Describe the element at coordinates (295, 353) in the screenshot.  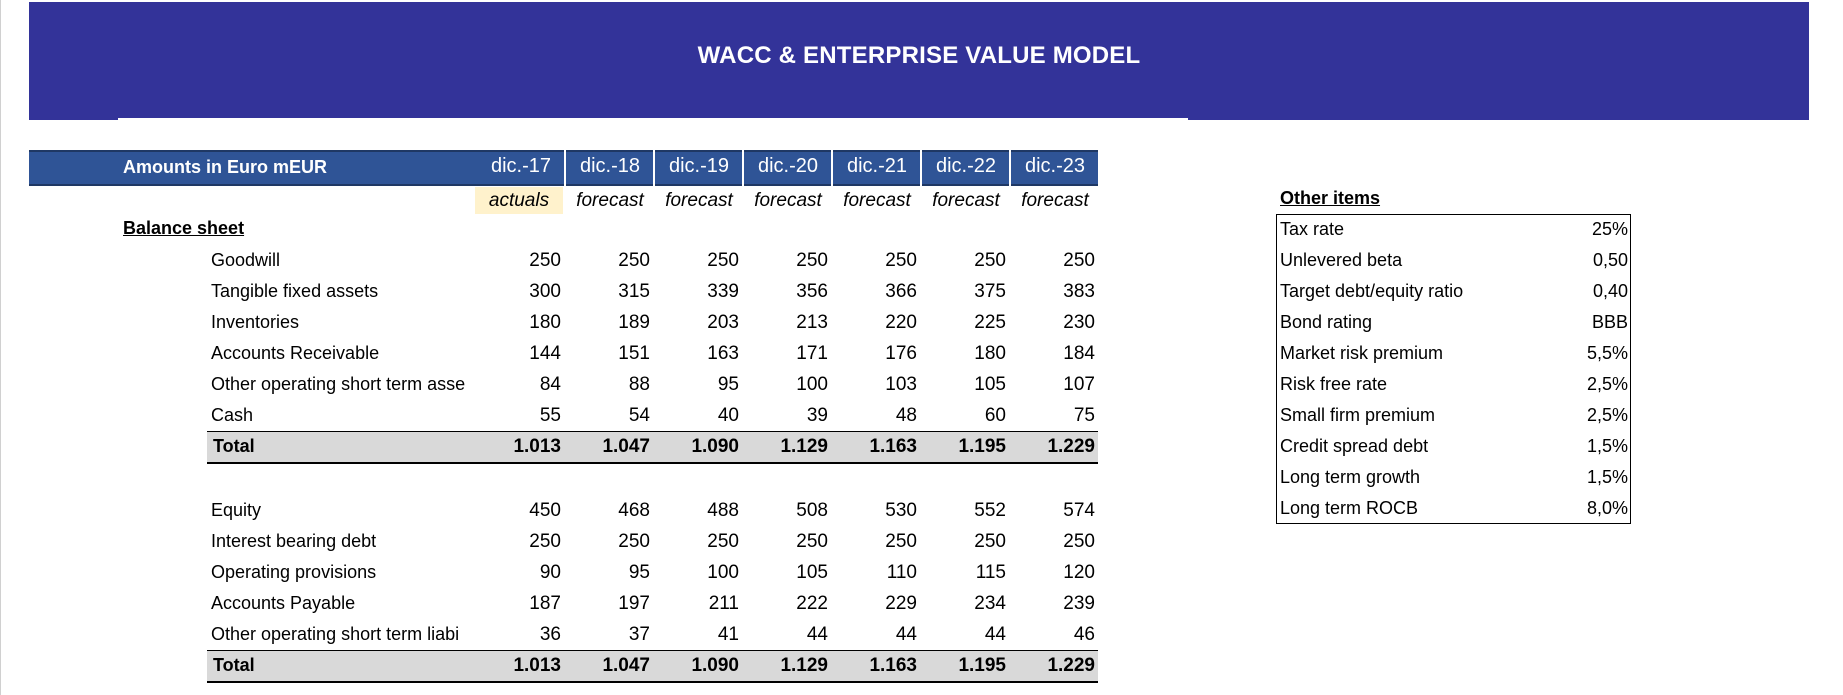
I see `row-label: Accounts Receivable` at that location.